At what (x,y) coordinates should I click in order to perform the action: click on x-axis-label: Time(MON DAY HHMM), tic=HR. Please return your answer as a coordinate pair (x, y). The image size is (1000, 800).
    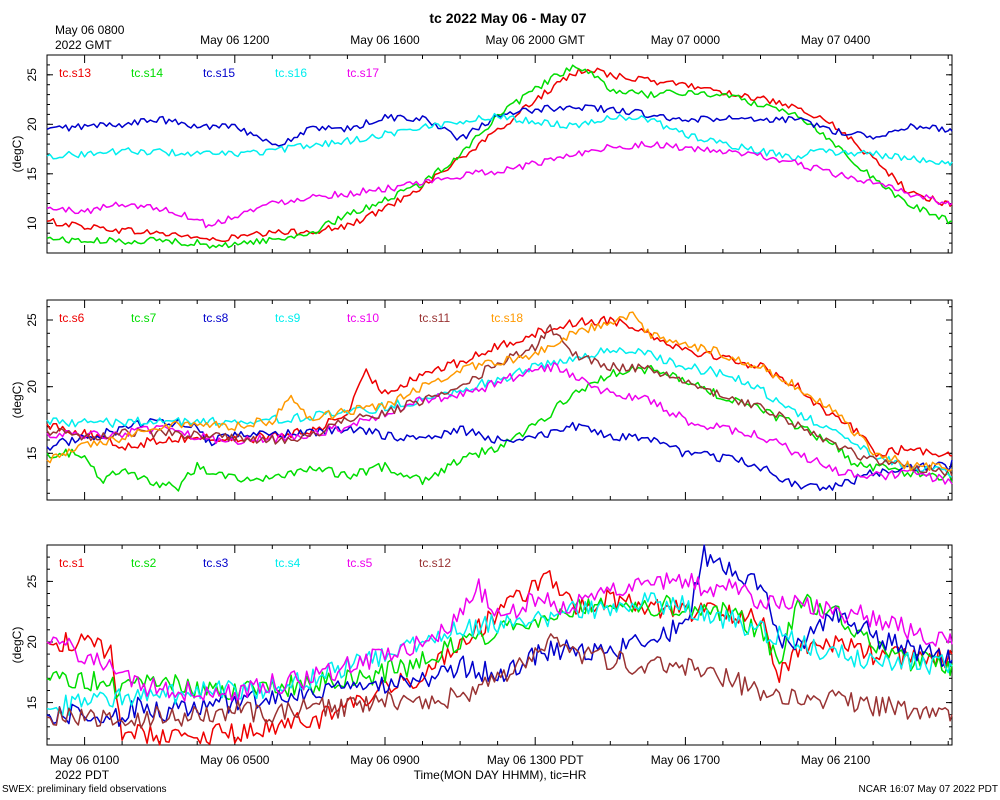
    Looking at the image, I should click on (500, 775).